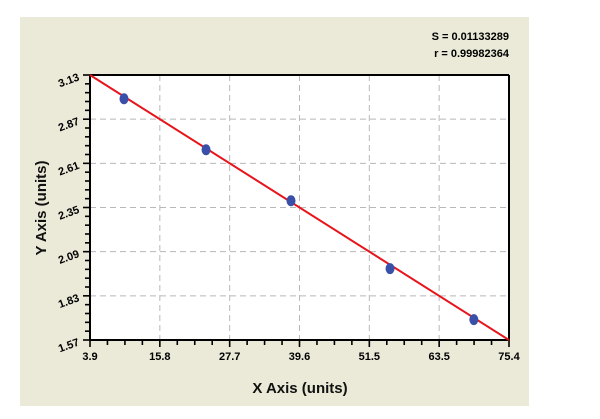  I want to click on x-tick-label: 39.6, so click(299, 357).